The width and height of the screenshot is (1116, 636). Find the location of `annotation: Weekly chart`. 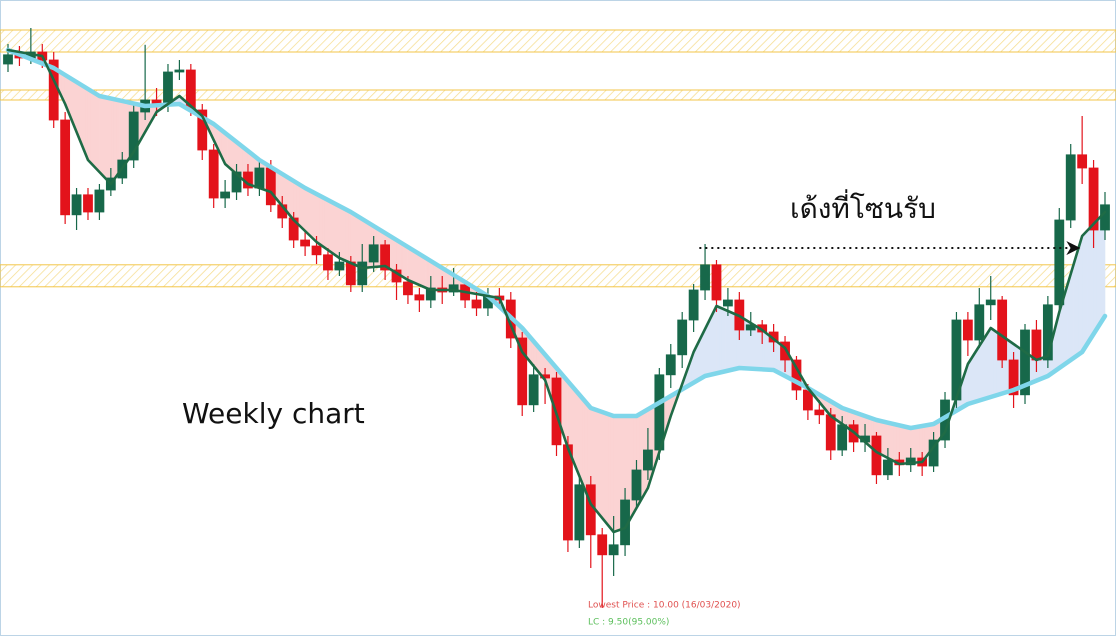

annotation: Weekly chart is located at coordinates (273, 413).